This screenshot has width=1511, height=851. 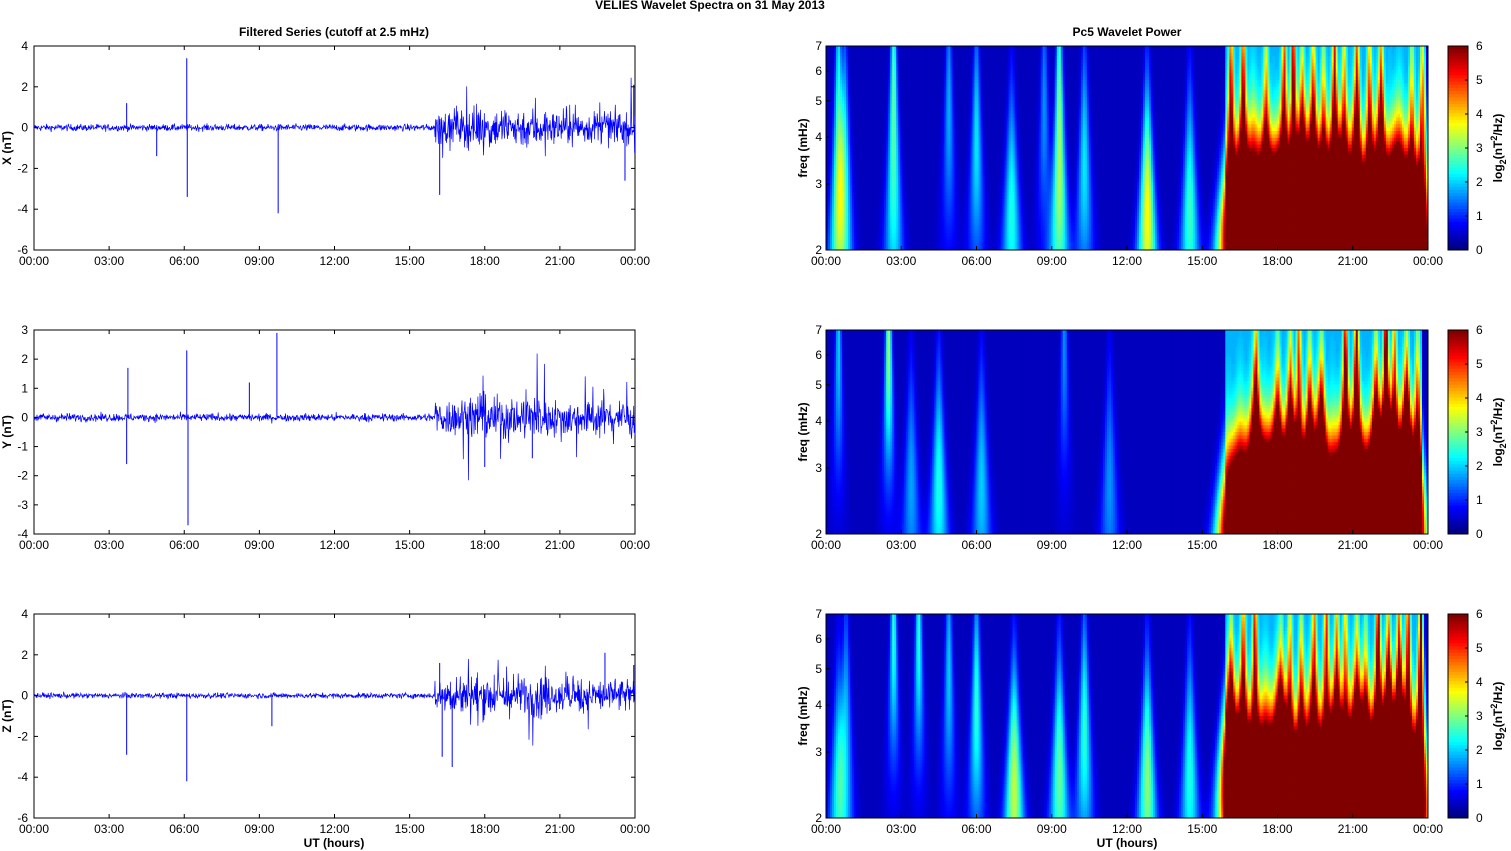 I want to click on figure-title: VELIES Wavelet Spectra on 31 May 2013, so click(x=710, y=6).